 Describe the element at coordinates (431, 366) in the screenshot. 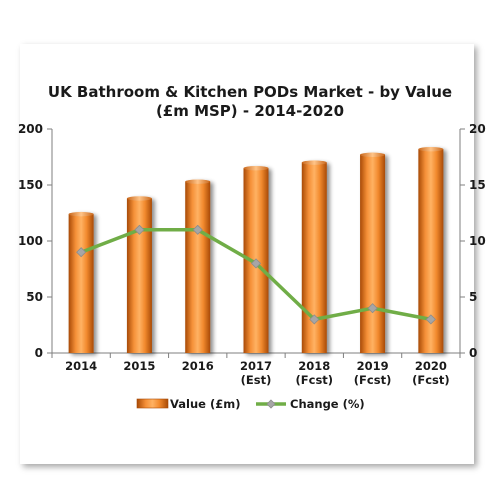

I see `x-category-label: 2020` at that location.